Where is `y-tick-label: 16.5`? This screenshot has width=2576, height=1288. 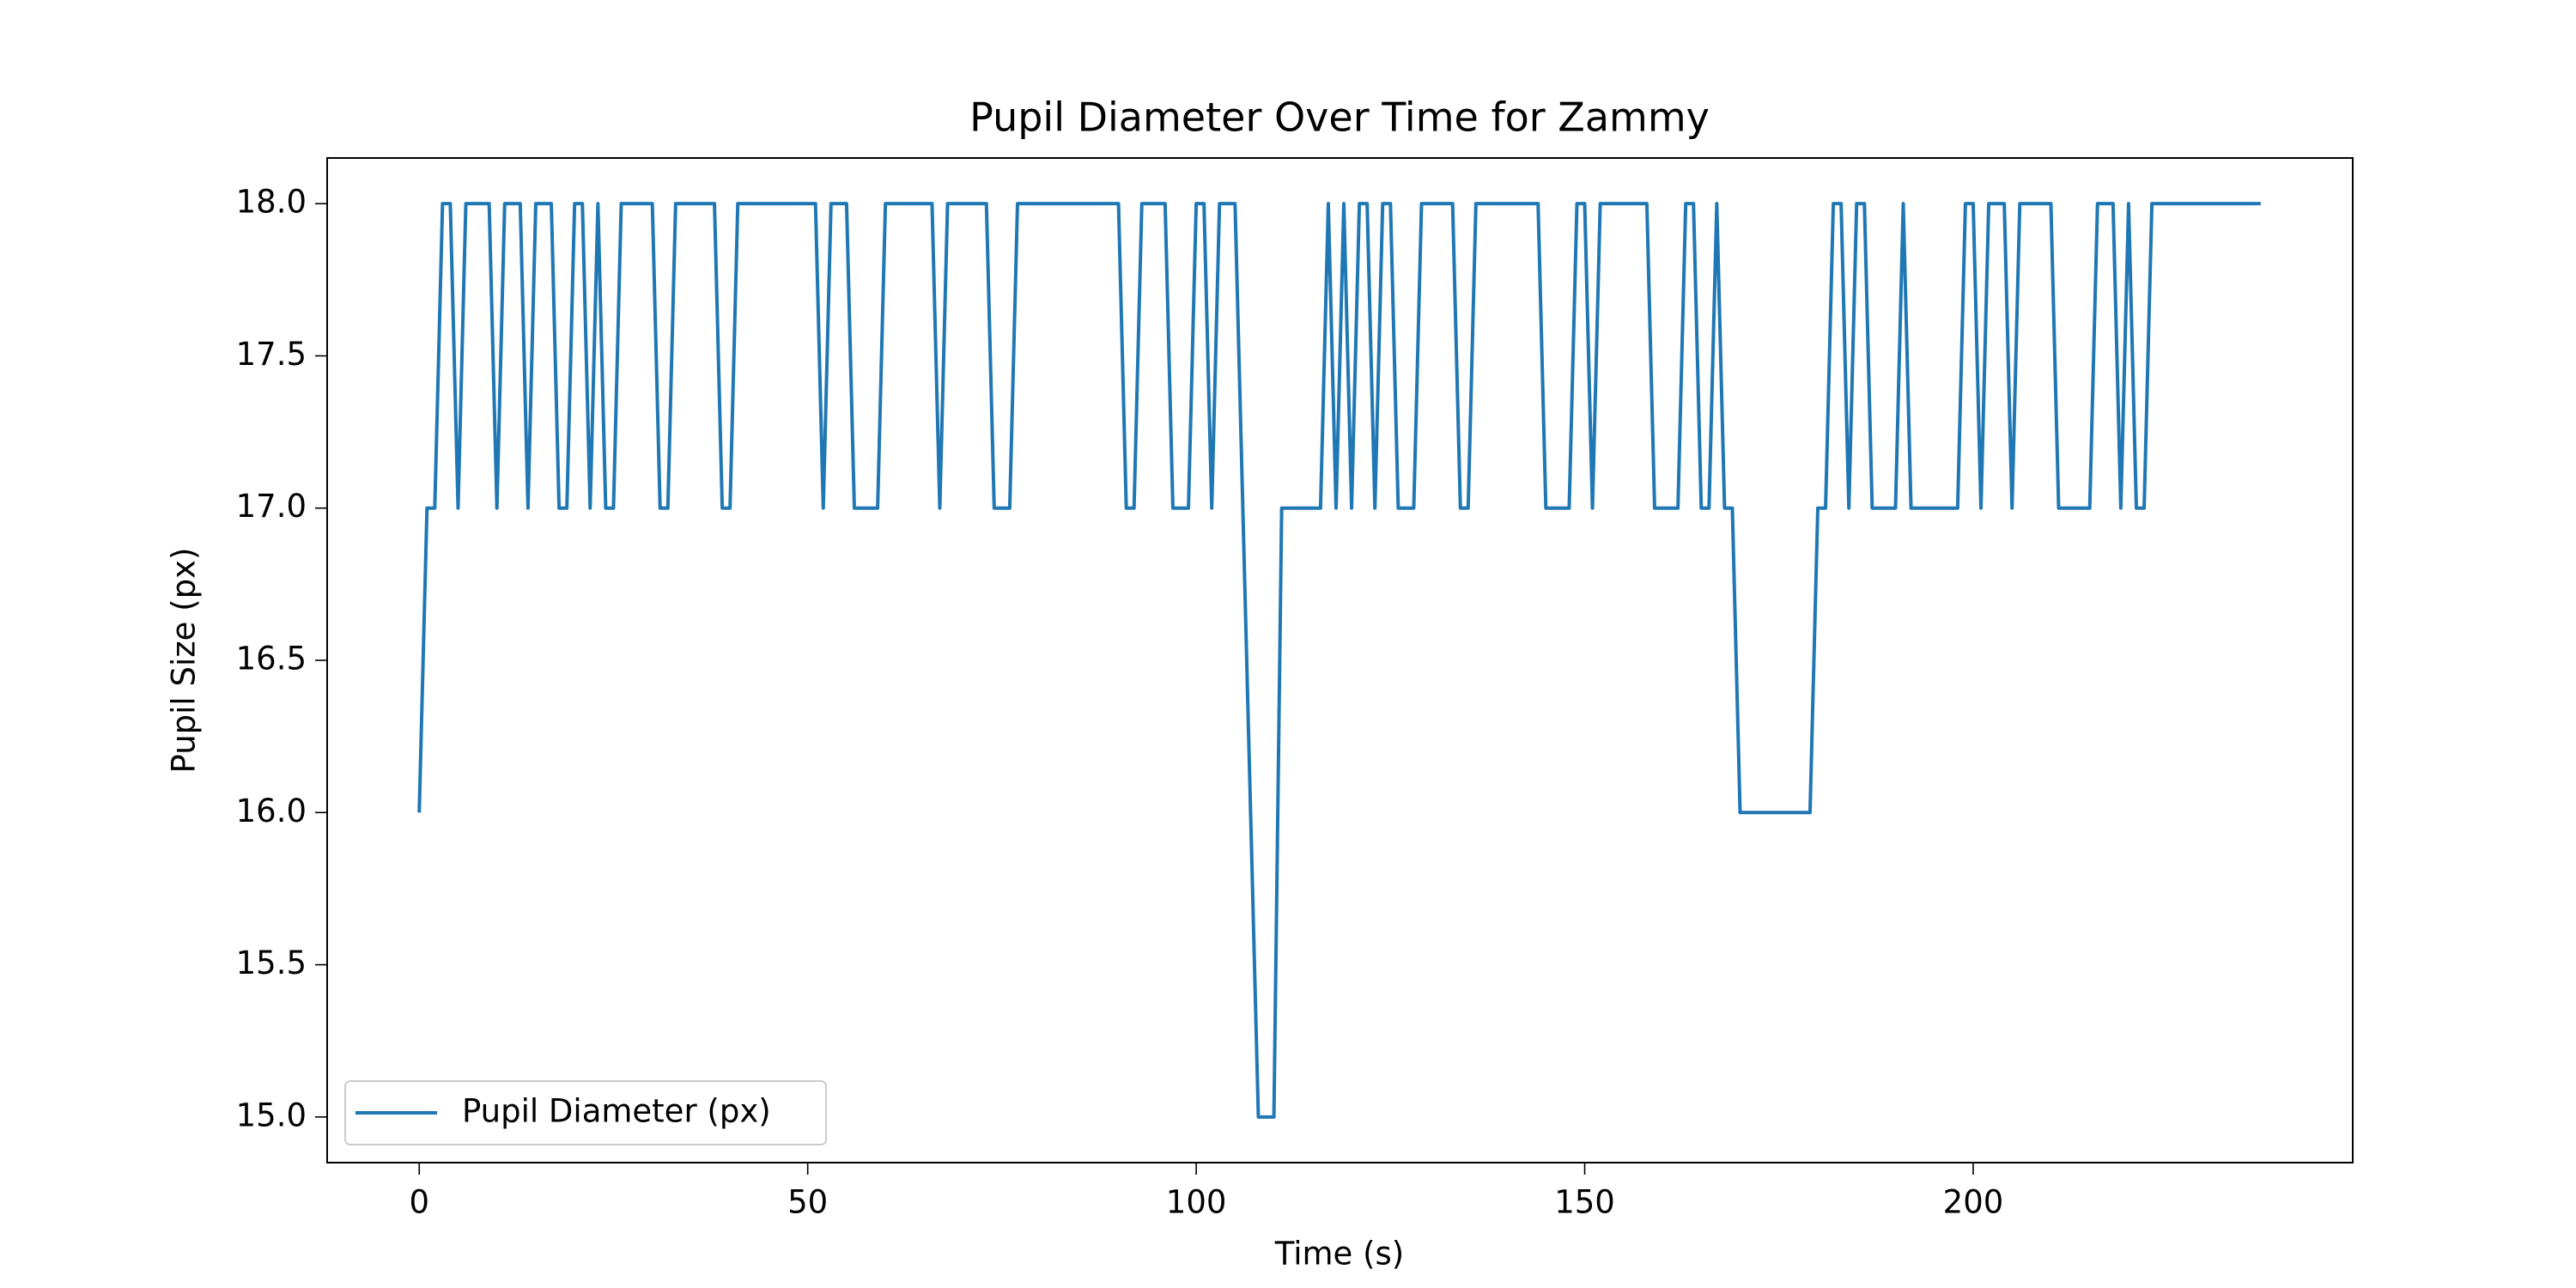 y-tick-label: 16.5 is located at coordinates (271, 659).